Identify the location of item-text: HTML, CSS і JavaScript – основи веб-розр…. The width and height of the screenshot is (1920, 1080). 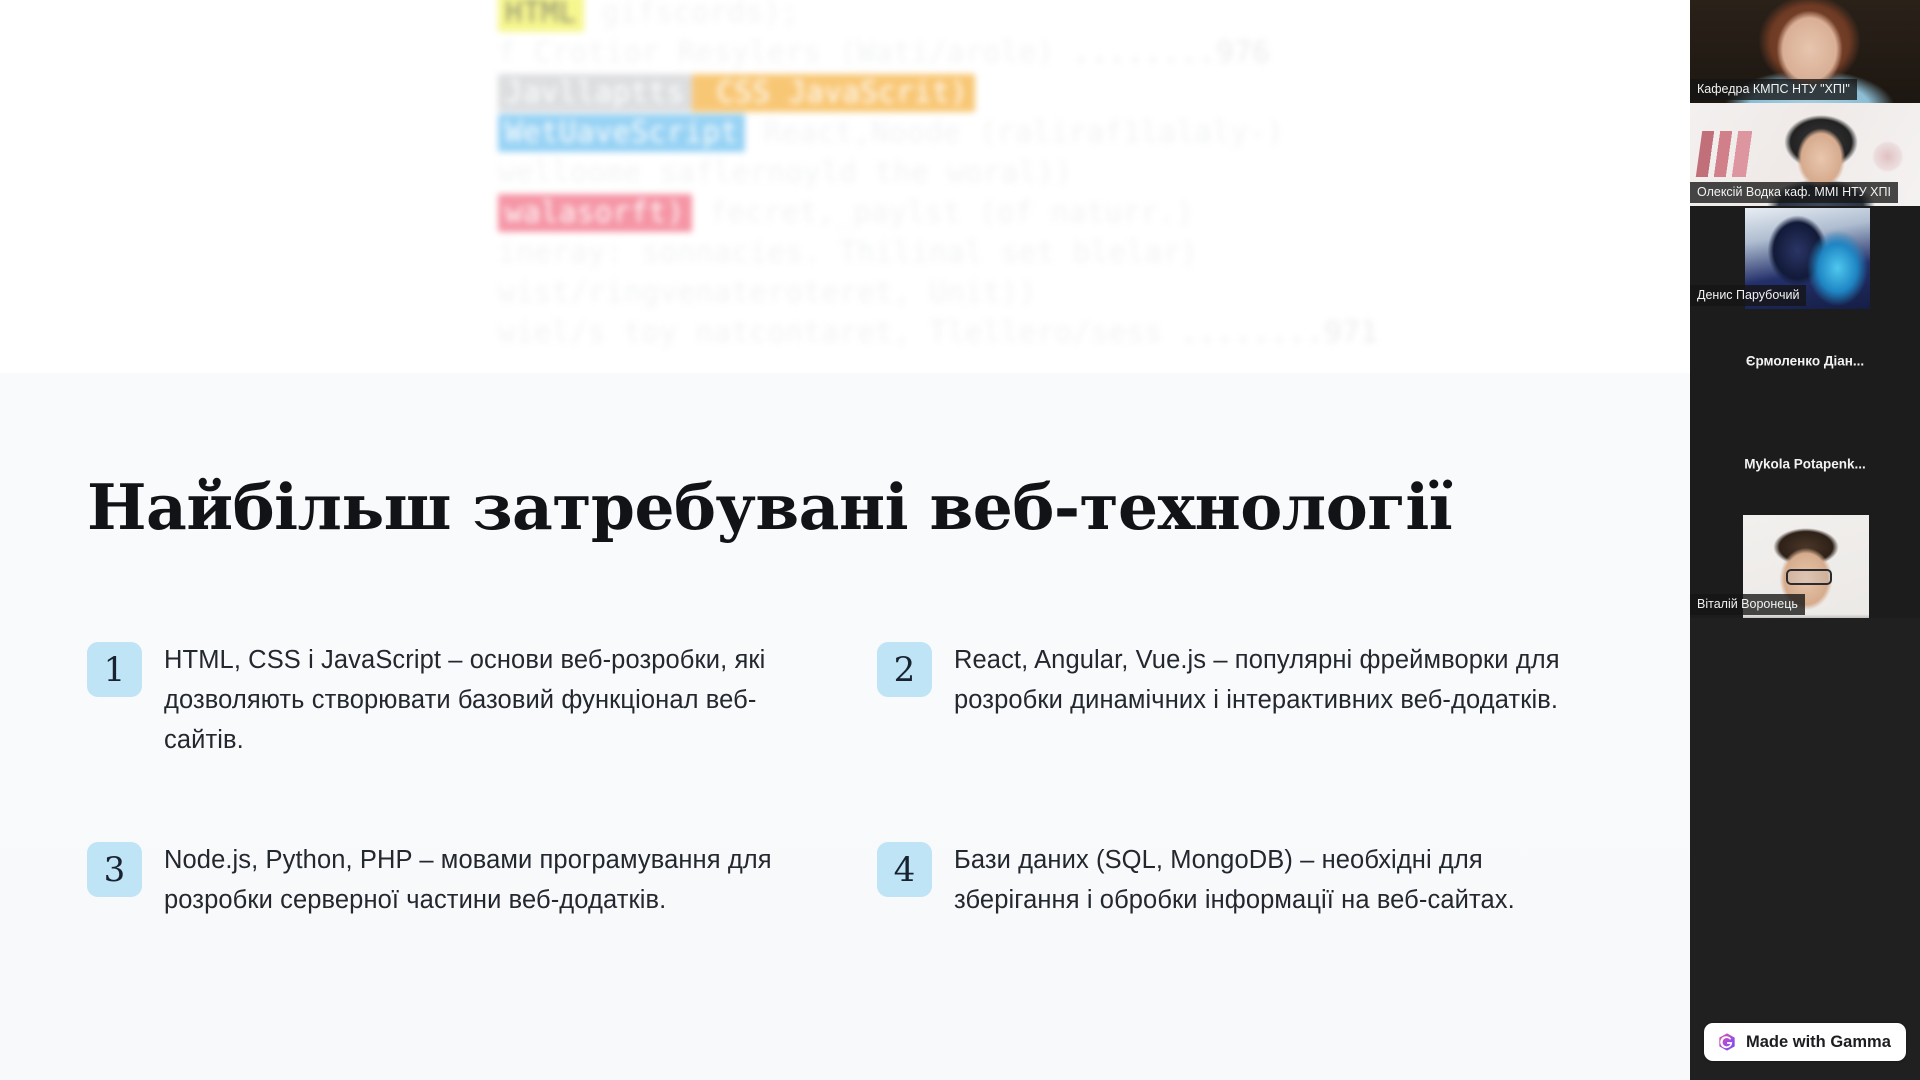
(465, 700).